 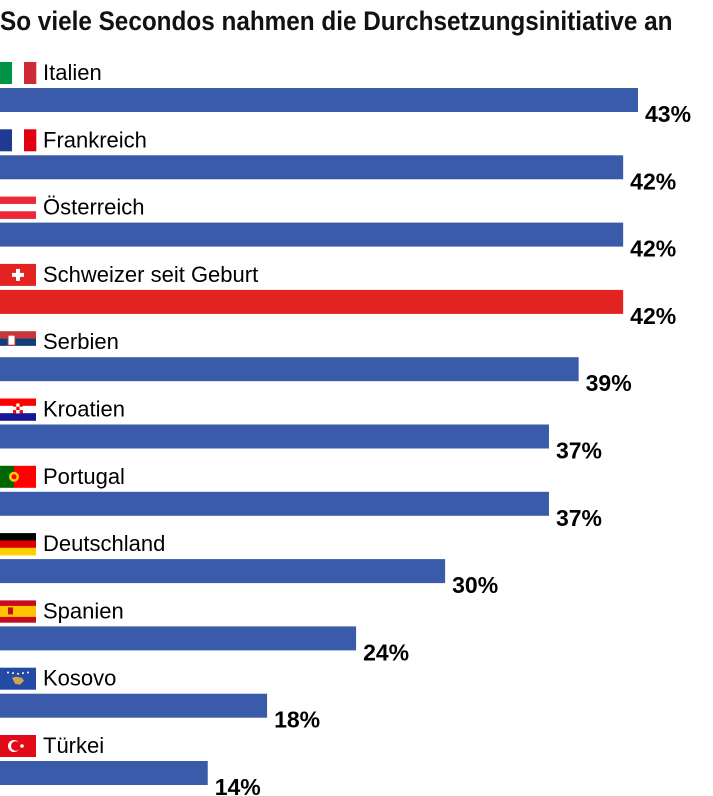 I want to click on category-label: Schweizer seit Geburt, so click(x=150, y=274).